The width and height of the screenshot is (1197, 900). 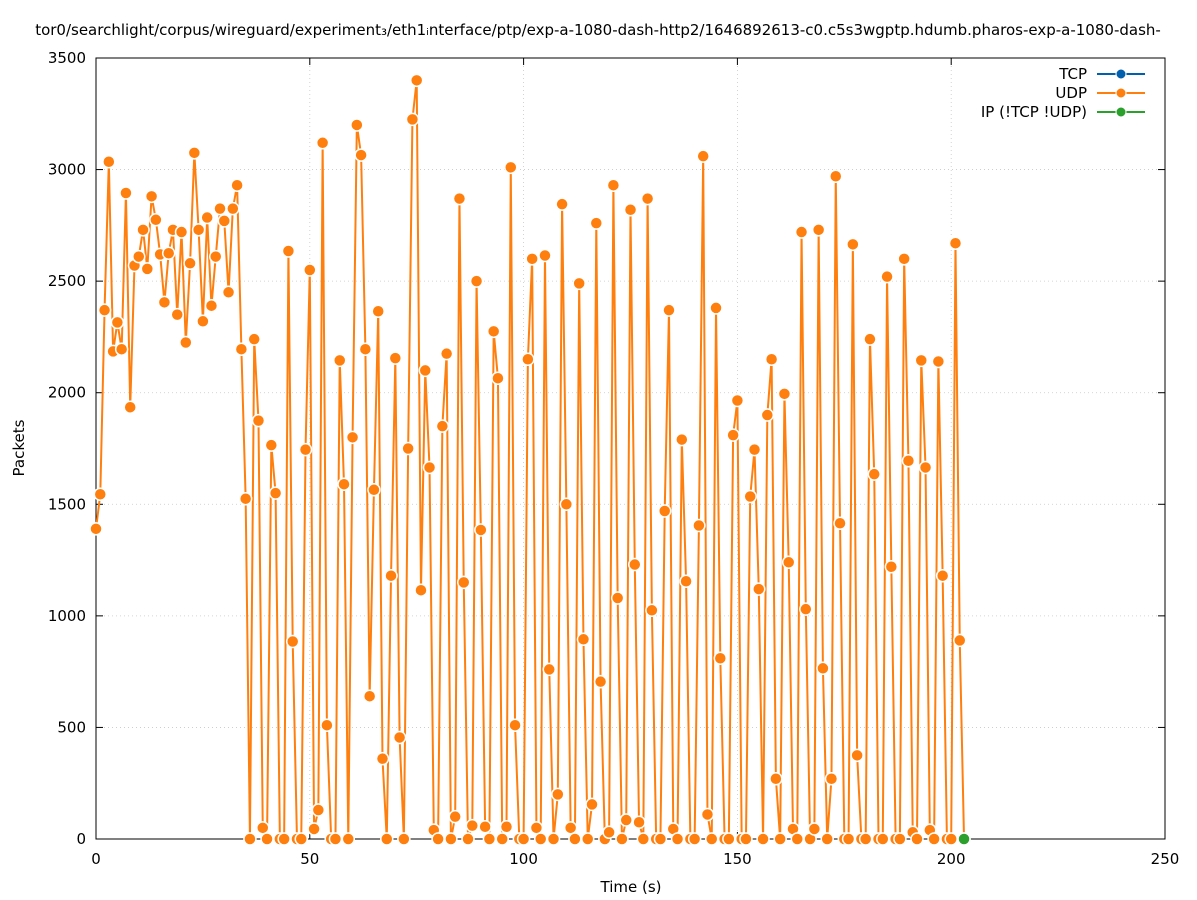 What do you see at coordinates (81, 839) in the screenshot?
I see `y-tick-label: 0` at bounding box center [81, 839].